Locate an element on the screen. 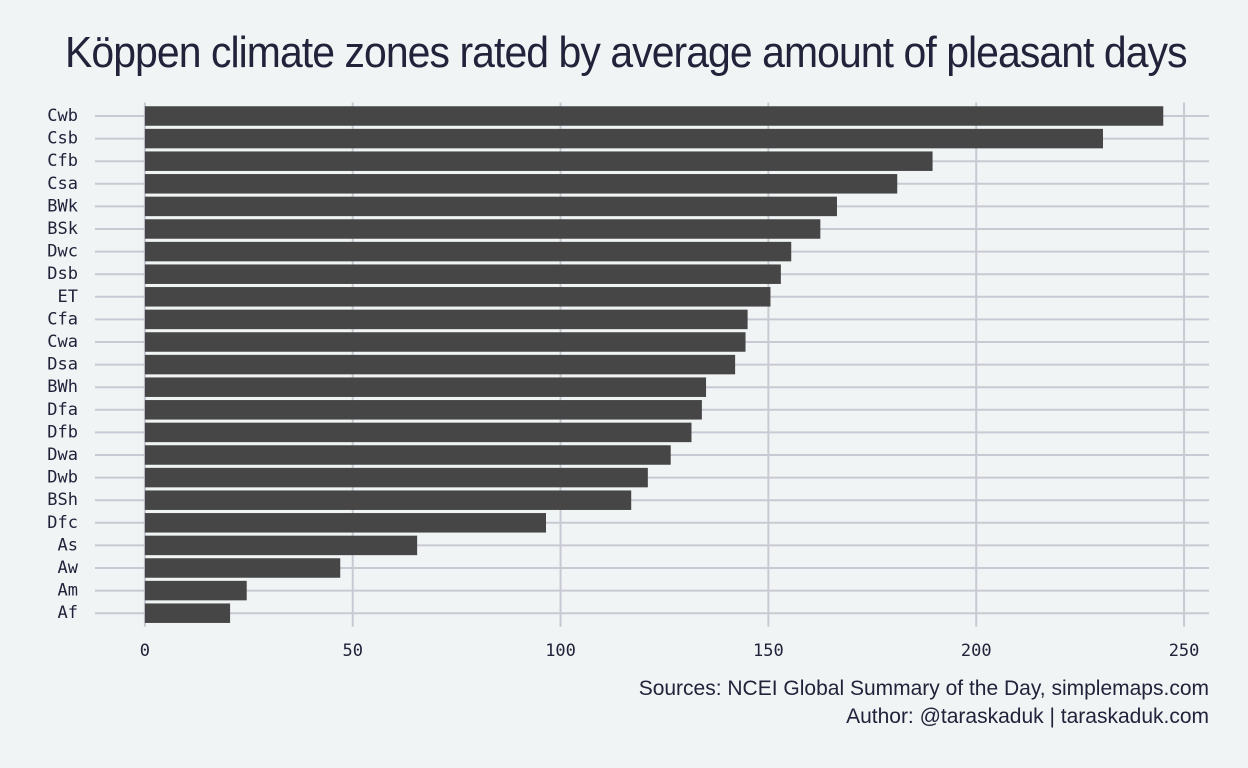 This screenshot has height=768, width=1248. bar-csb is located at coordinates (624, 138).